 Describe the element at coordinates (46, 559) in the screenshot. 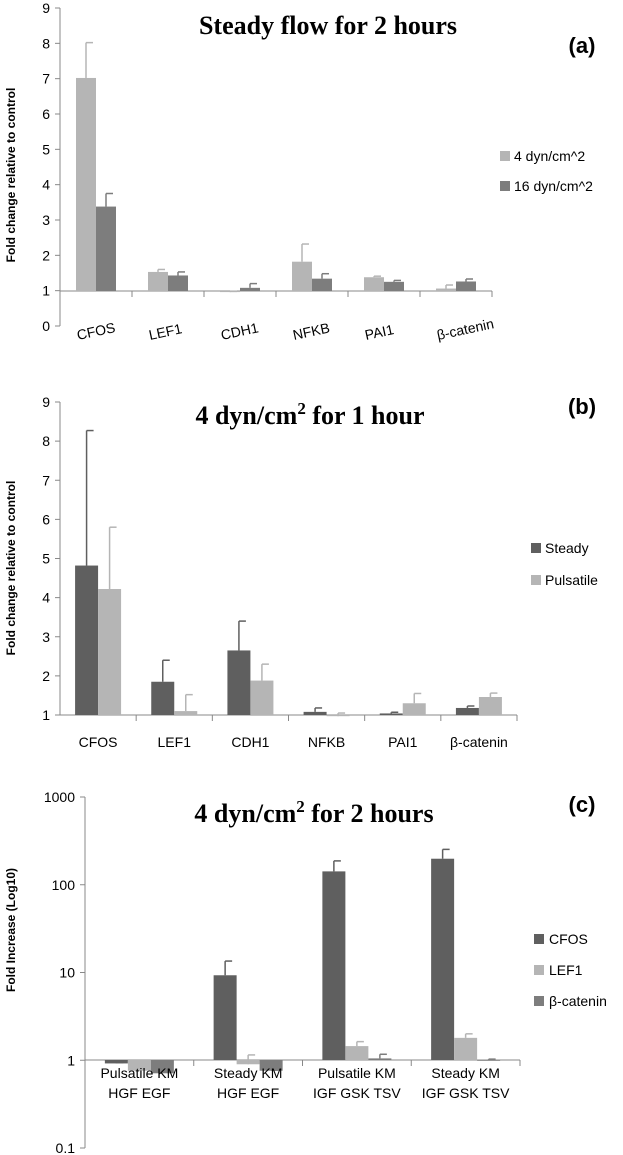

I see `chart-b-ytick-label: 5` at that location.